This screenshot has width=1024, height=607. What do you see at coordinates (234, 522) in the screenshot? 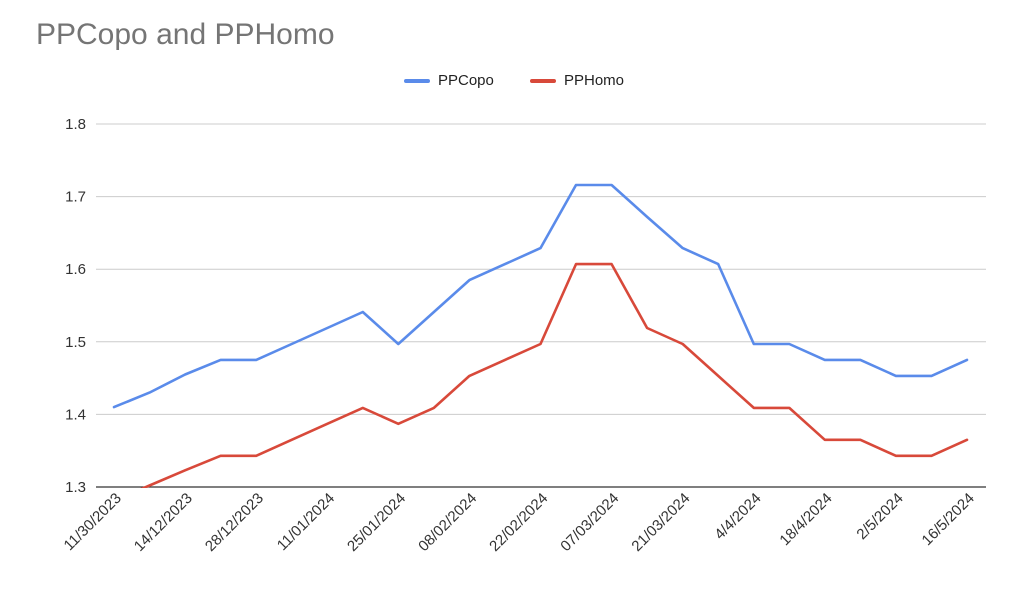
I see `x-tick-label: 28/12/2023` at bounding box center [234, 522].